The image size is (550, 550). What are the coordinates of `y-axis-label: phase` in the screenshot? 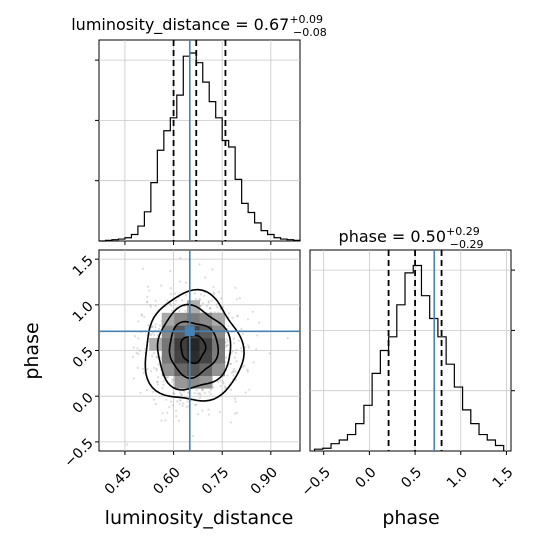 It's located at (32, 350).